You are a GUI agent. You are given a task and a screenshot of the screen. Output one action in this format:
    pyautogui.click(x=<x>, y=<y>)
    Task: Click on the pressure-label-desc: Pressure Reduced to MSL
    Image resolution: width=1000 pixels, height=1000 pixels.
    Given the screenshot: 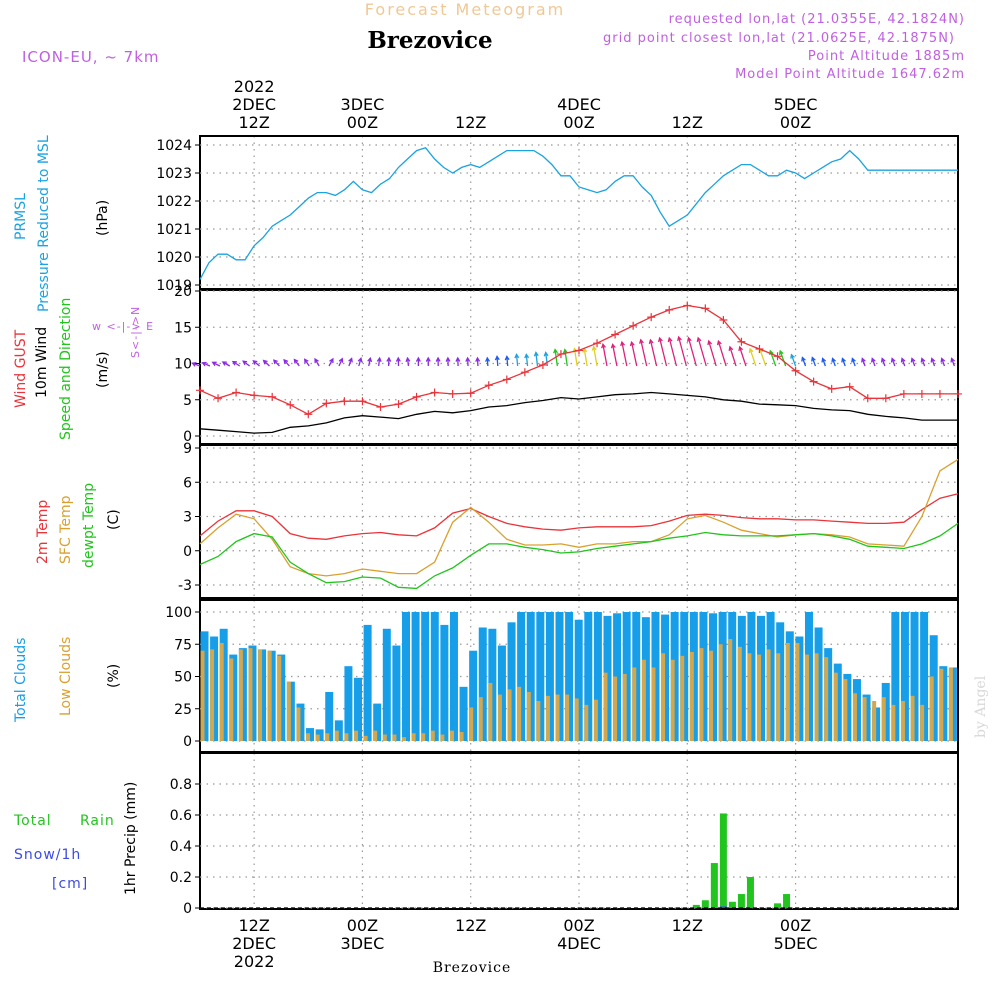 What is the action you would take?
    pyautogui.click(x=44, y=223)
    